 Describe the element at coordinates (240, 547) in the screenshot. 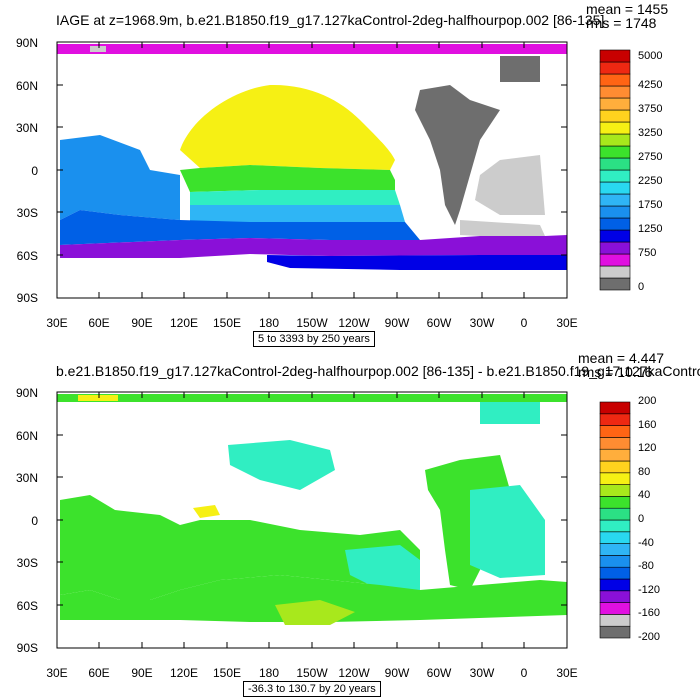

I see `pacific-indian-green` at that location.